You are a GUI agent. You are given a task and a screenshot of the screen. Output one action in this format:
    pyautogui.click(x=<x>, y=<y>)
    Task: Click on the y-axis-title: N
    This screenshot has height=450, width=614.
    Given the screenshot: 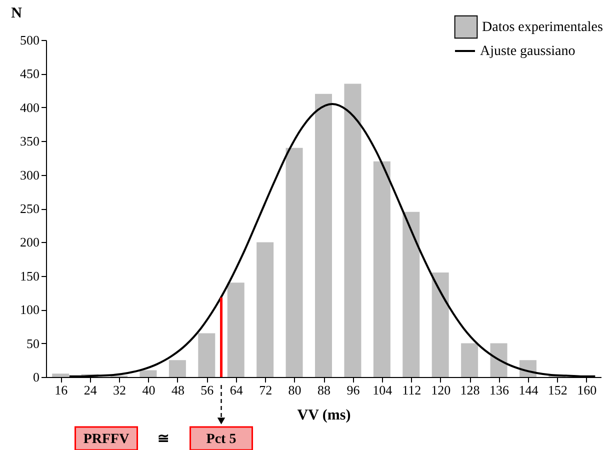 What is the action you would take?
    pyautogui.click(x=16, y=14)
    